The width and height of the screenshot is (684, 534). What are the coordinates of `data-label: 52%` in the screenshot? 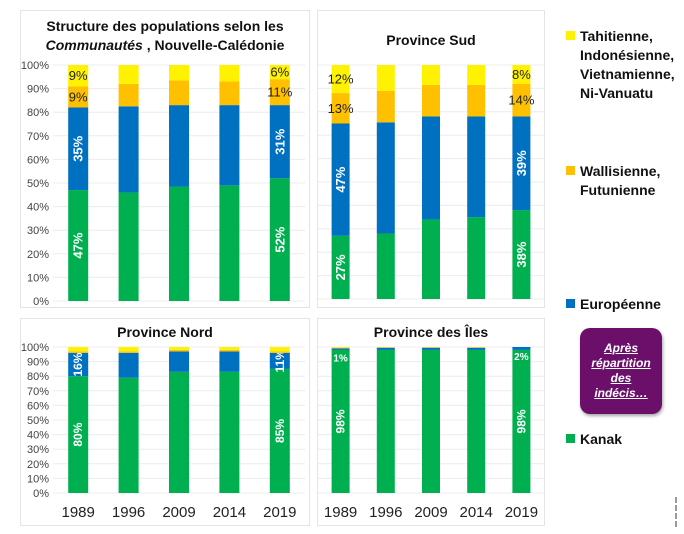 It's located at (279, 239).